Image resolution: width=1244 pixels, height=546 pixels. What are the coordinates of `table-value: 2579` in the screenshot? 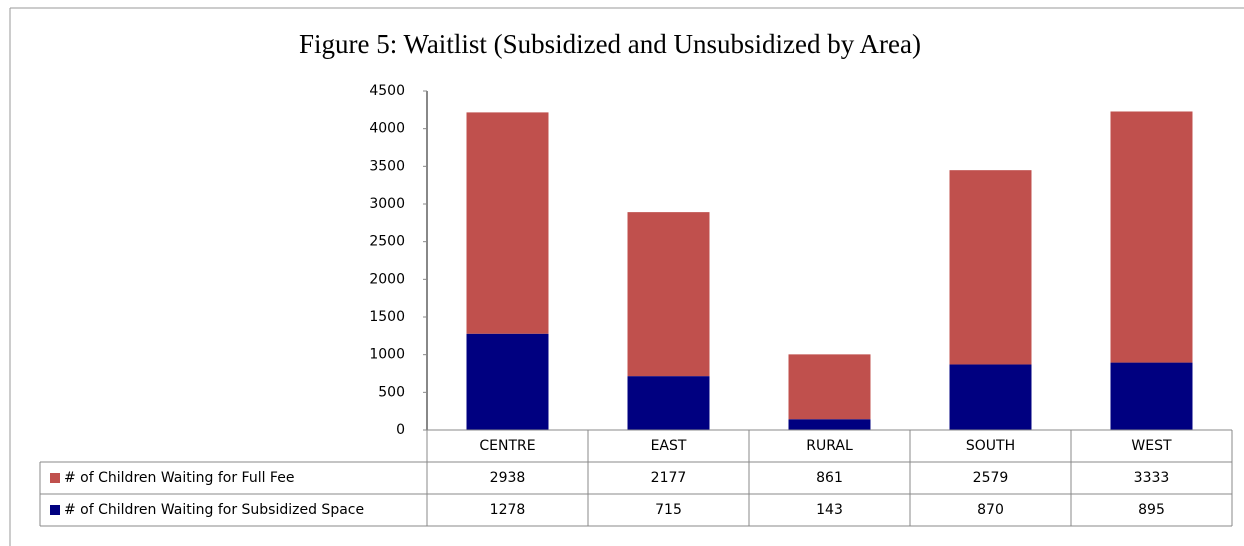 It's located at (991, 478).